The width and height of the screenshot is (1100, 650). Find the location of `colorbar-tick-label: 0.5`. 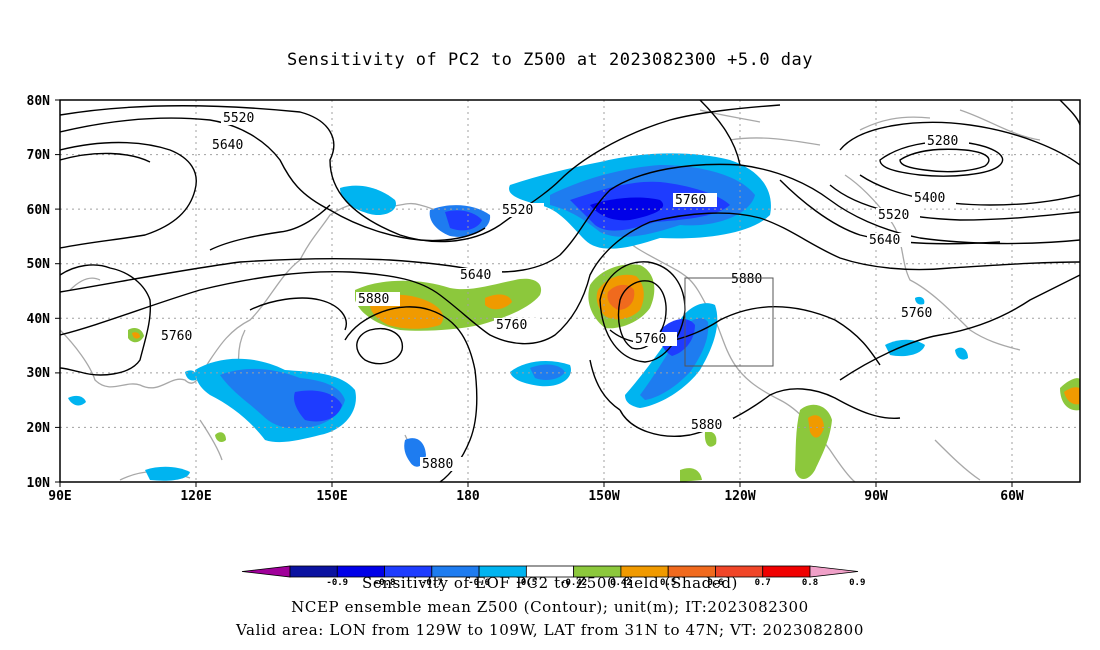

colorbar-tick-label: 0.5 is located at coordinates (668, 583).